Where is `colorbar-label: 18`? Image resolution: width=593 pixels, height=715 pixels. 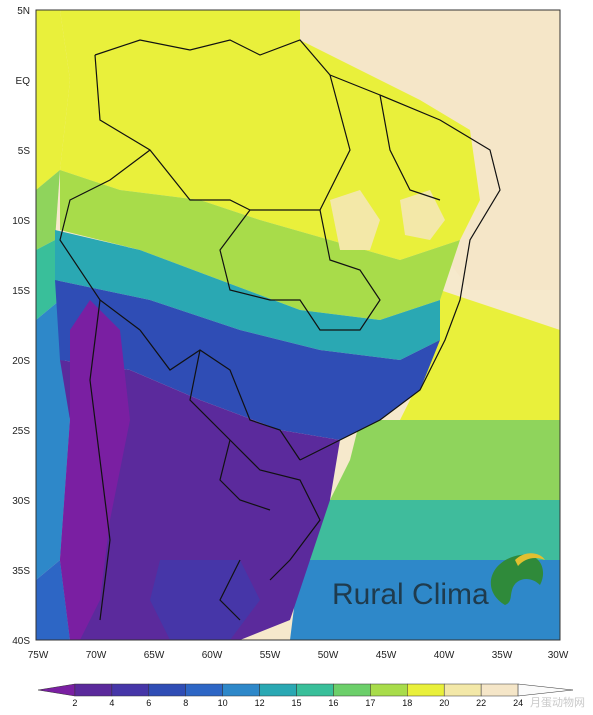 colorbar-label: 18 is located at coordinates (407, 703).